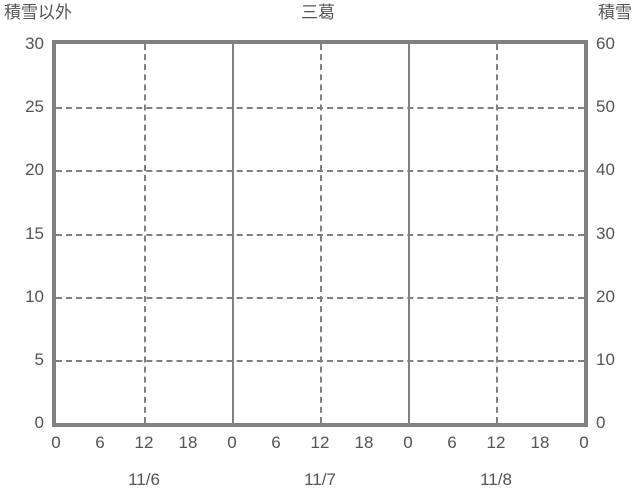 The height and width of the screenshot is (501, 636). What do you see at coordinates (605, 359) in the screenshot?
I see `right-axis-tick-label: 10` at bounding box center [605, 359].